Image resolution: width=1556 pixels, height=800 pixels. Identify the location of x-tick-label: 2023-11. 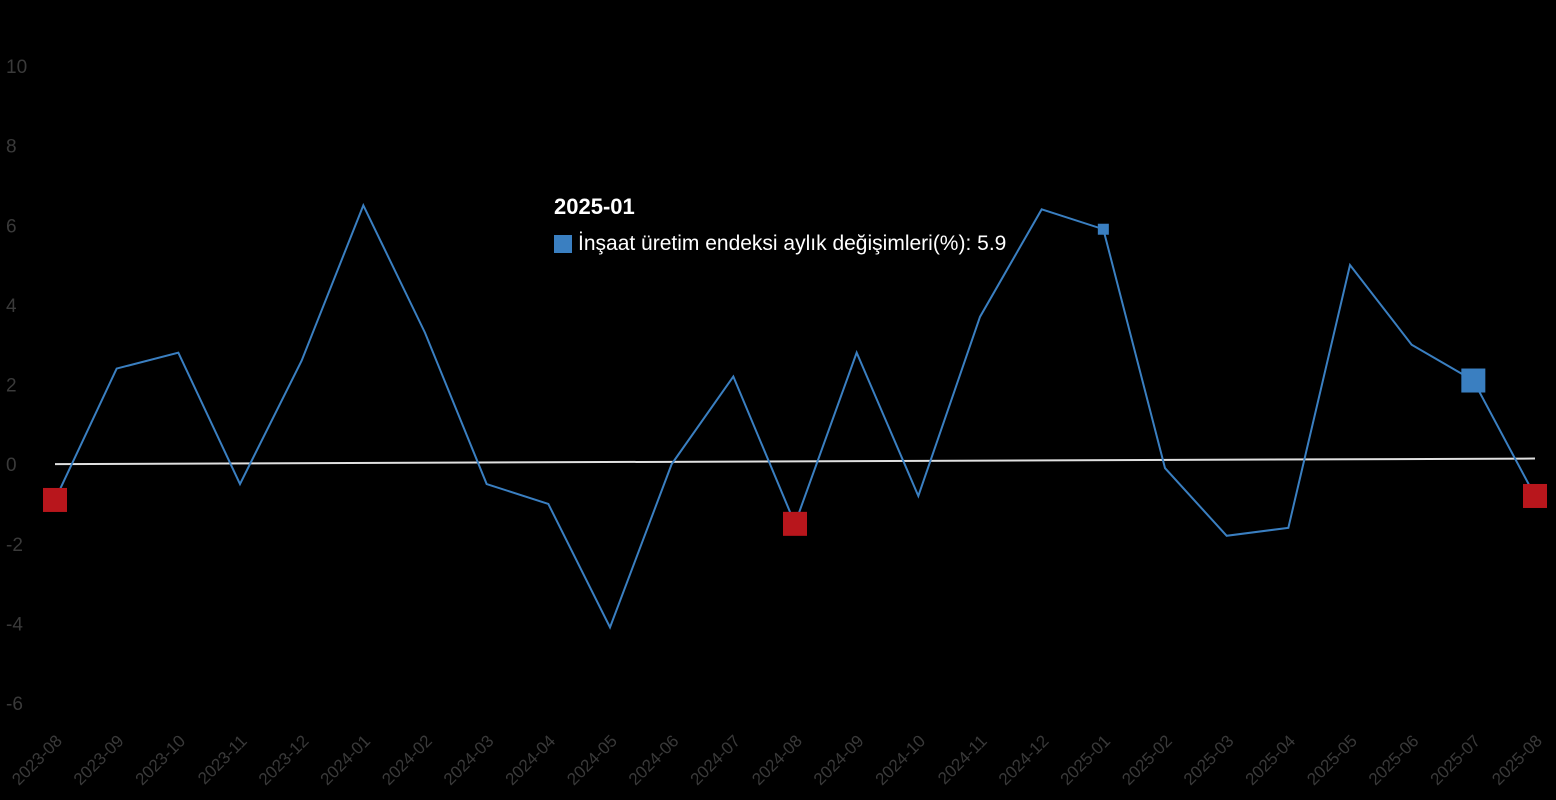
(222, 759).